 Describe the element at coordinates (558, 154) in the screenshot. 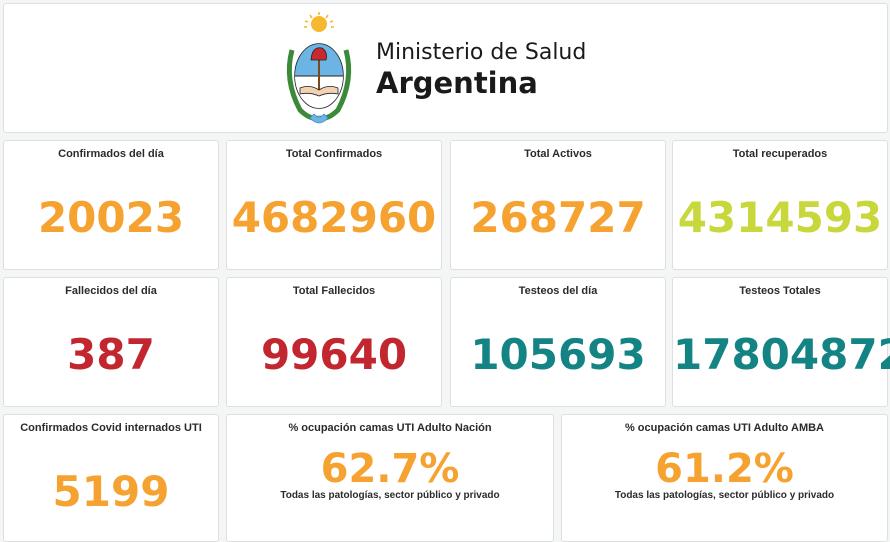

I see `stat-label: Total Activos` at that location.